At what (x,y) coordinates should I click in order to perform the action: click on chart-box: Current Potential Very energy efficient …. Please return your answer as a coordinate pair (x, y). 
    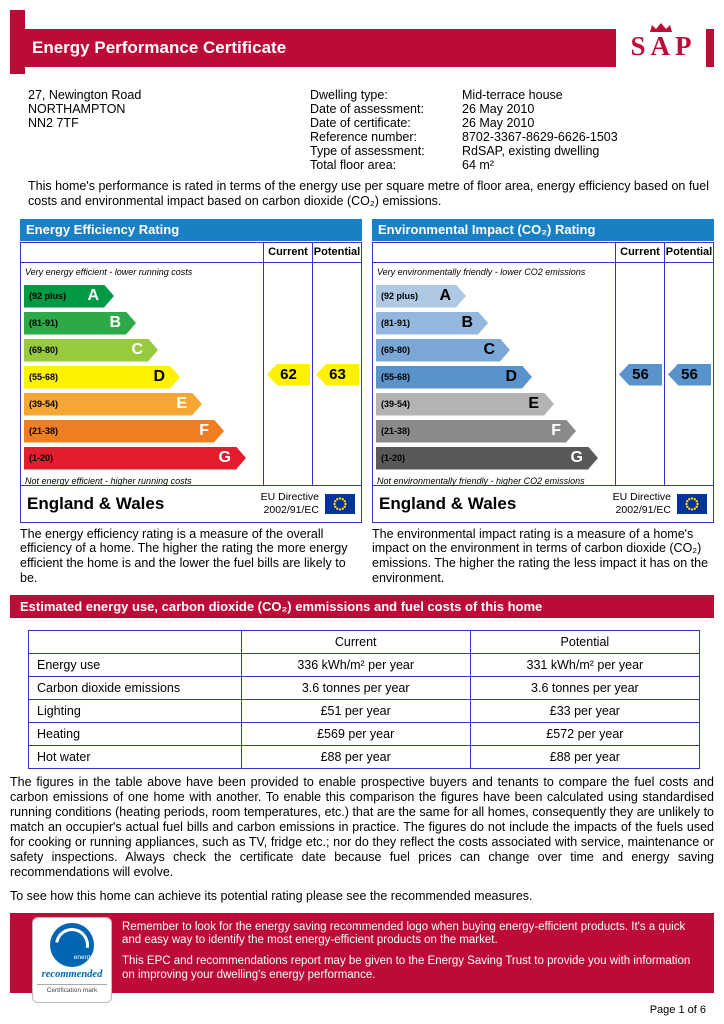
    Looking at the image, I should click on (191, 382).